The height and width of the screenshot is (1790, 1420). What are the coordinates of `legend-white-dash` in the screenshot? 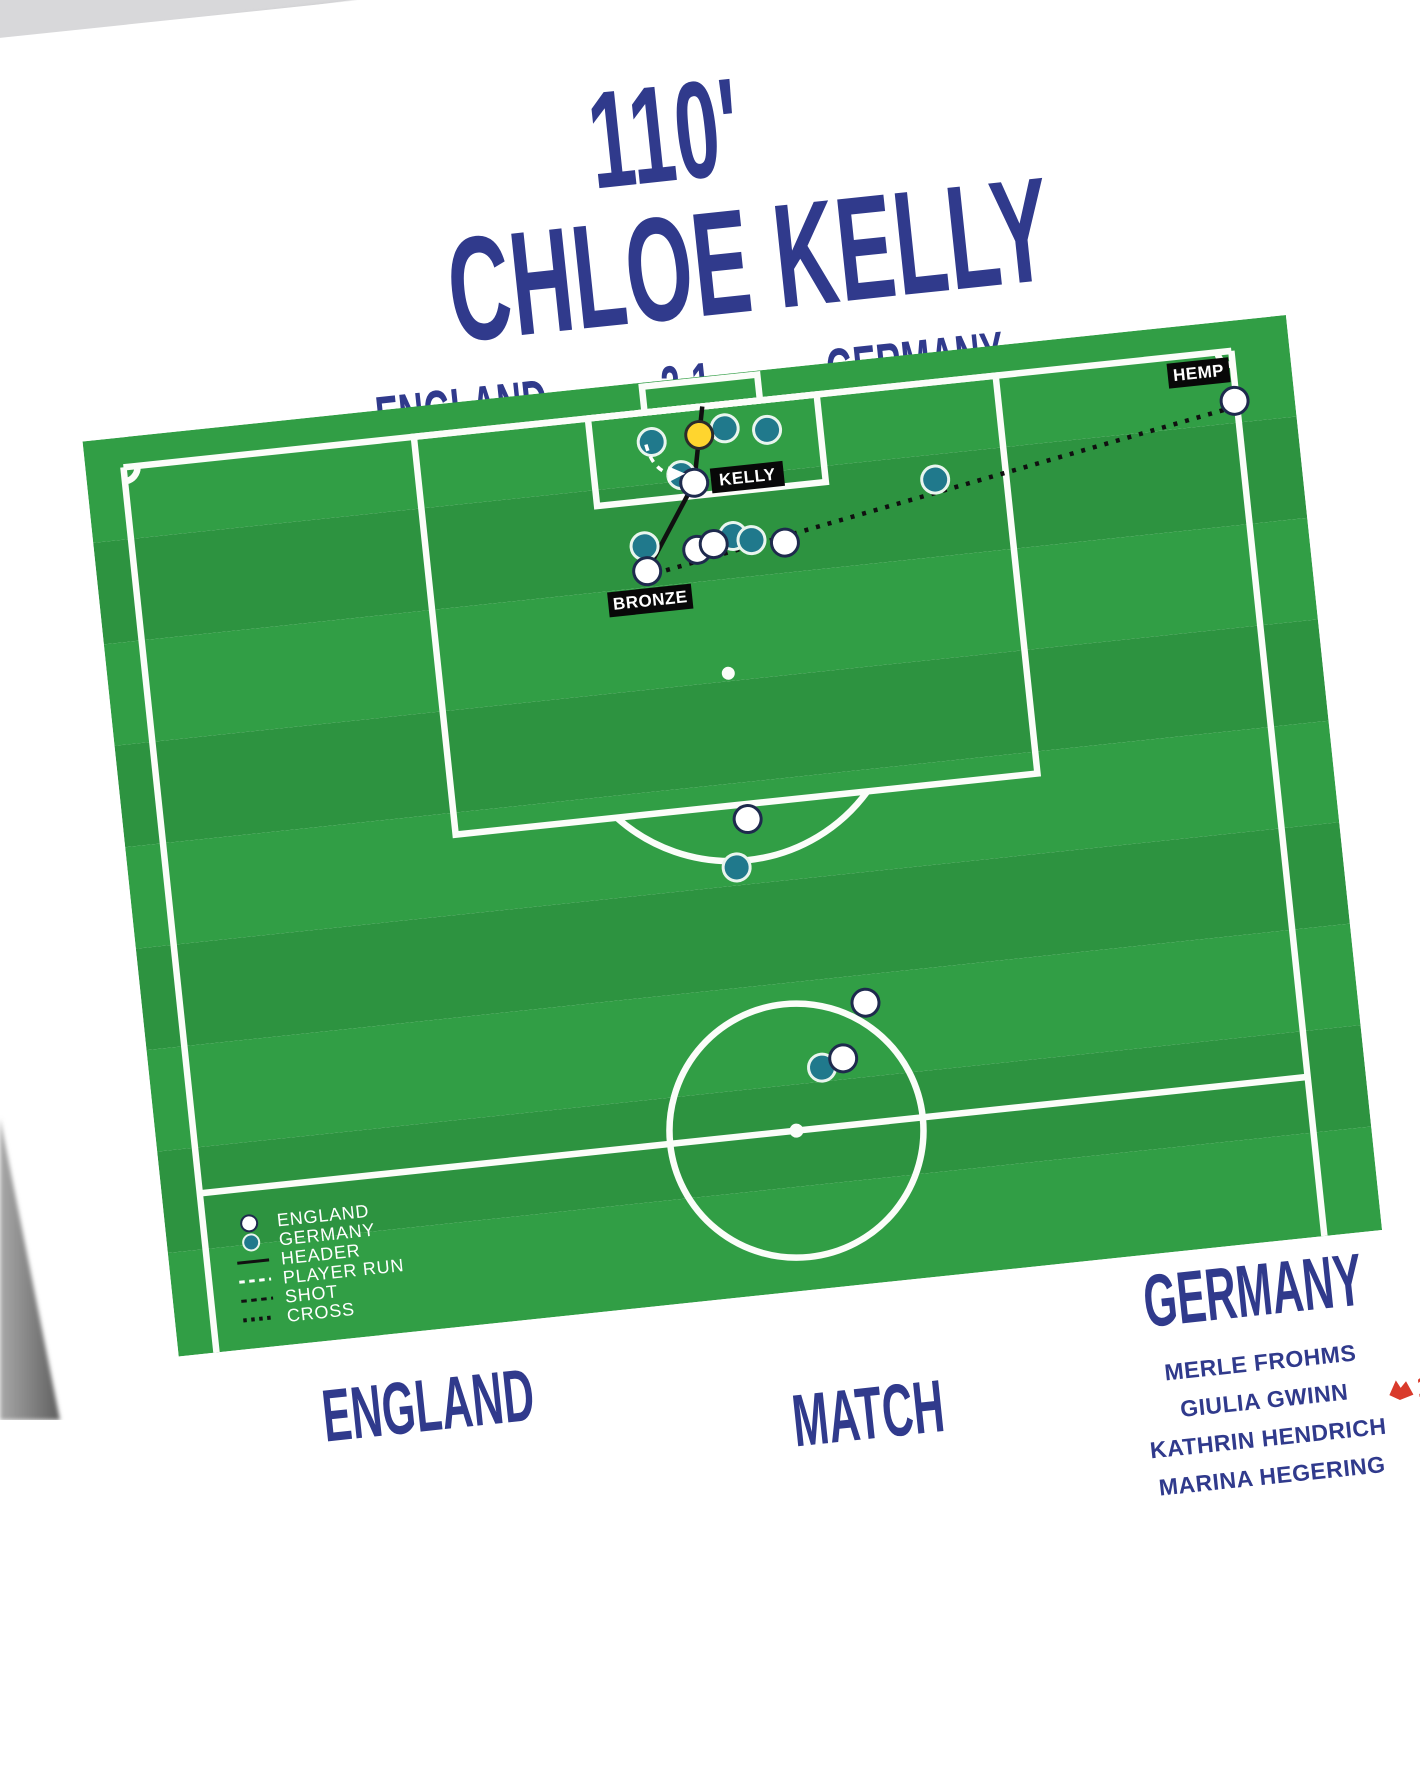 It's located at (255, 1280).